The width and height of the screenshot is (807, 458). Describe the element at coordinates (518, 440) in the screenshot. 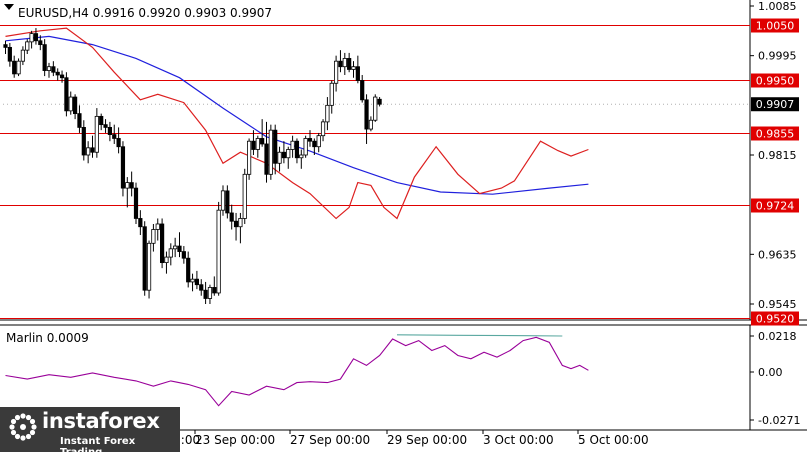

I see `x-tick-label: 3 Oct 00:00` at that location.